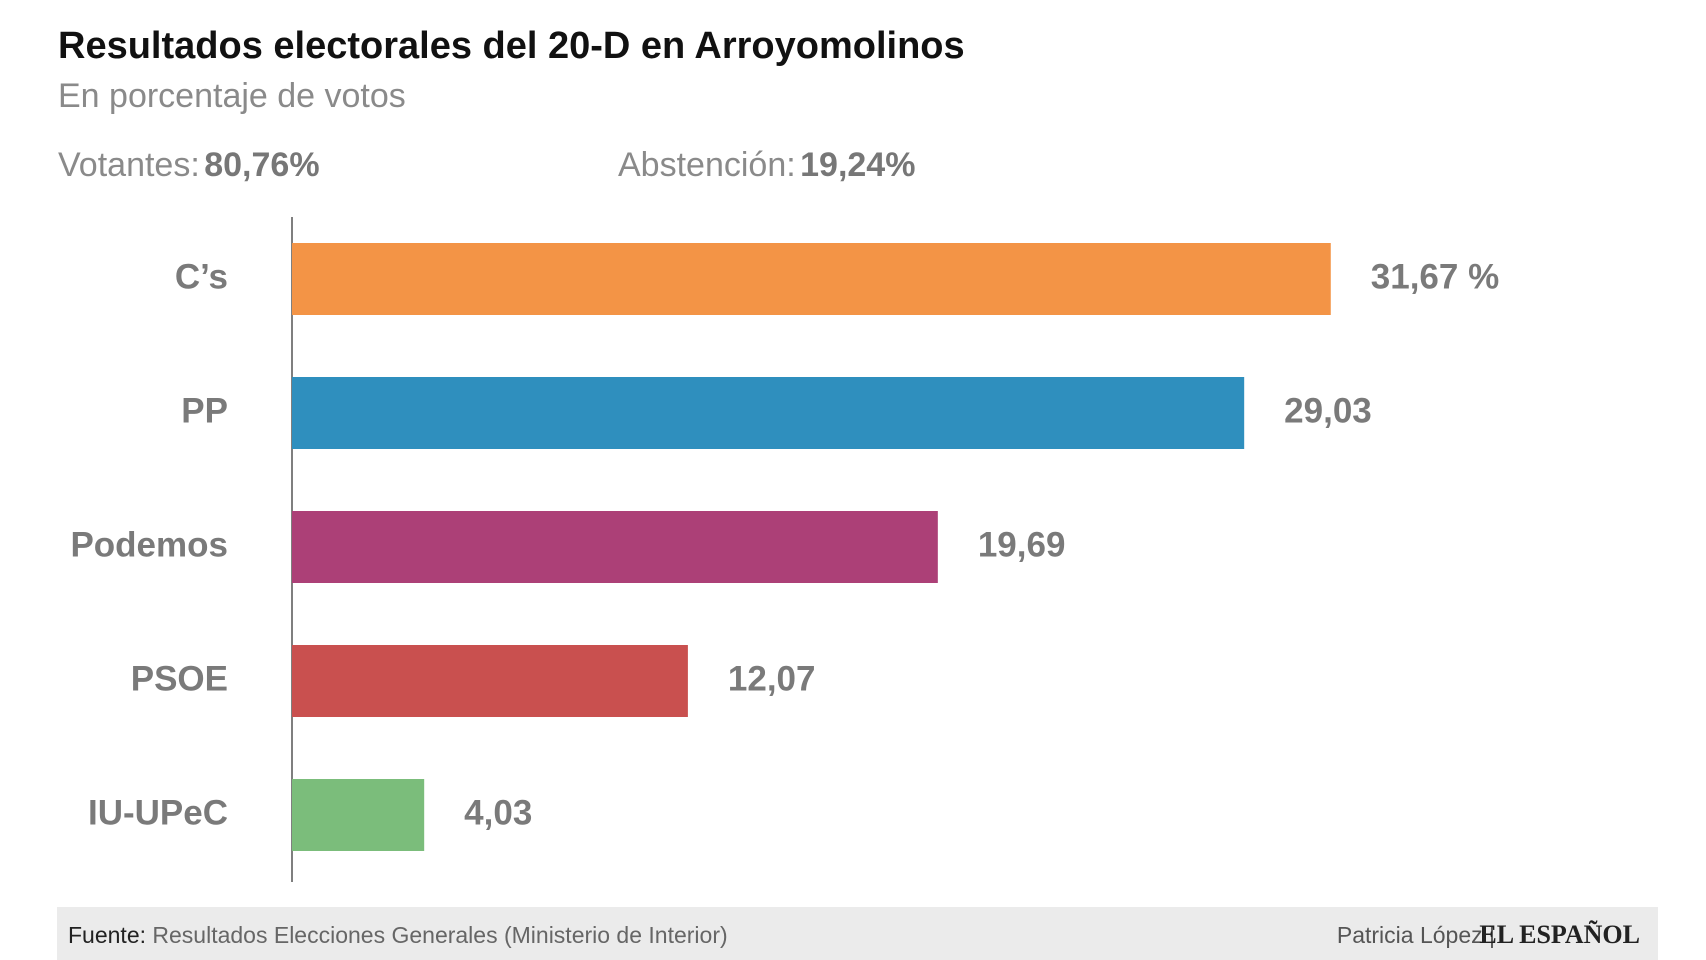 The image size is (1706, 960). Describe the element at coordinates (707, 165) in the screenshot. I see `stat-label: Abstención:` at that location.